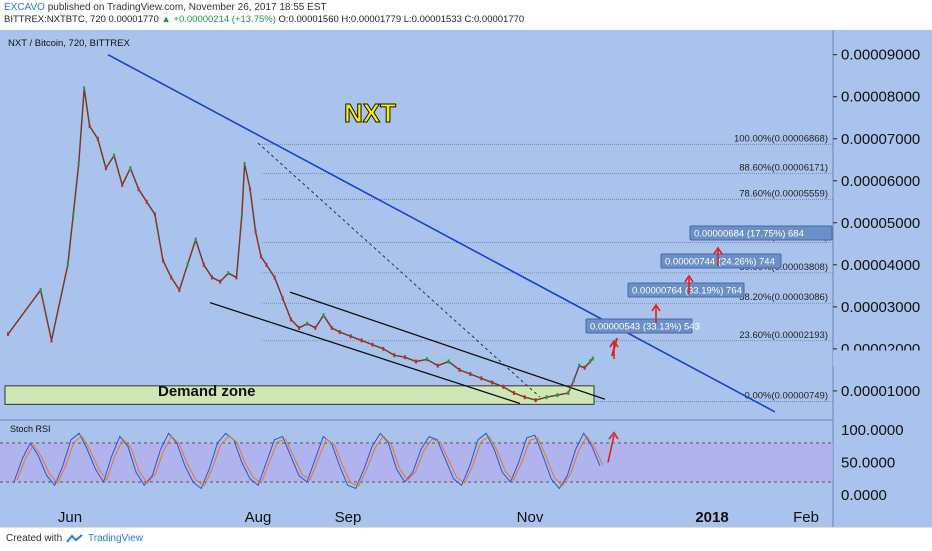  Describe the element at coordinates (783, 267) in the screenshot. I see `fib-level-label: 50.00%(0.00003808)` at that location.